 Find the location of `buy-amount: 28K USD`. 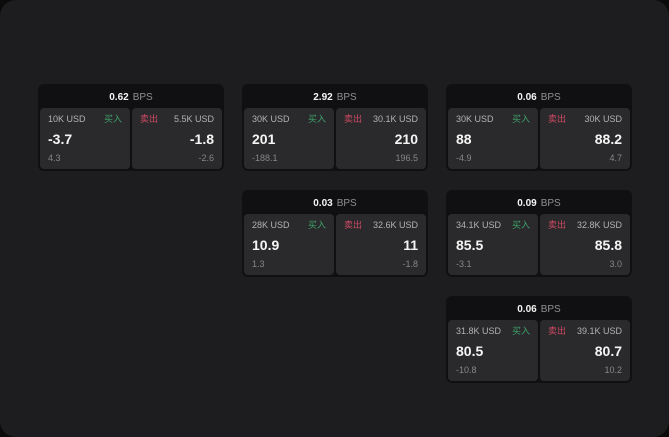

buy-amount: 28K USD is located at coordinates (271, 225).